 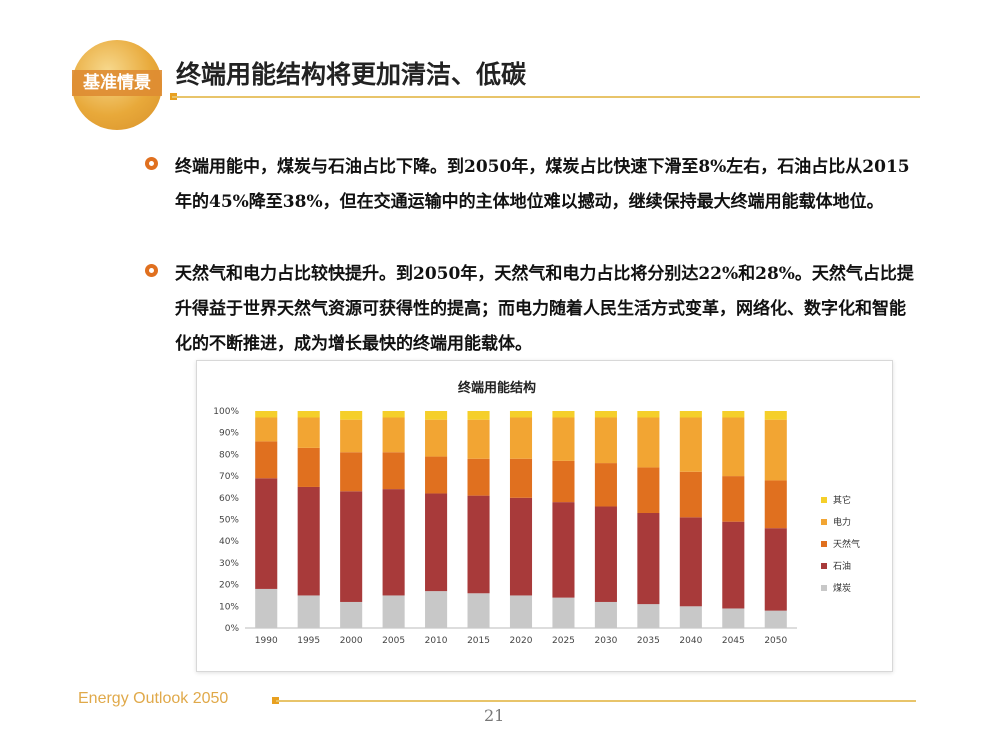 What do you see at coordinates (153, 698) in the screenshot?
I see `footer-label: Energy Outlook 2050` at bounding box center [153, 698].